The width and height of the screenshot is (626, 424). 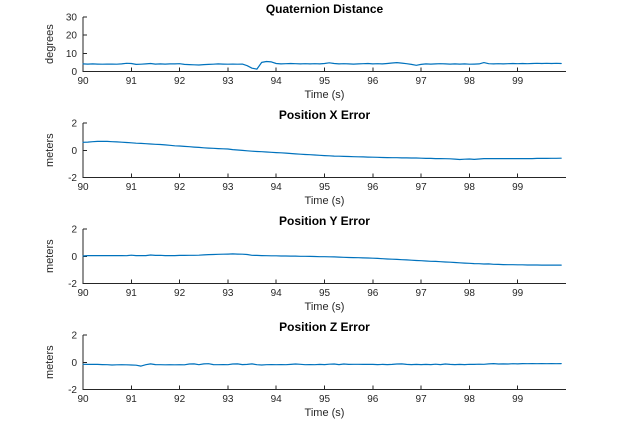 What do you see at coordinates (72, 54) in the screenshot?
I see `y-tick-label: 10` at bounding box center [72, 54].